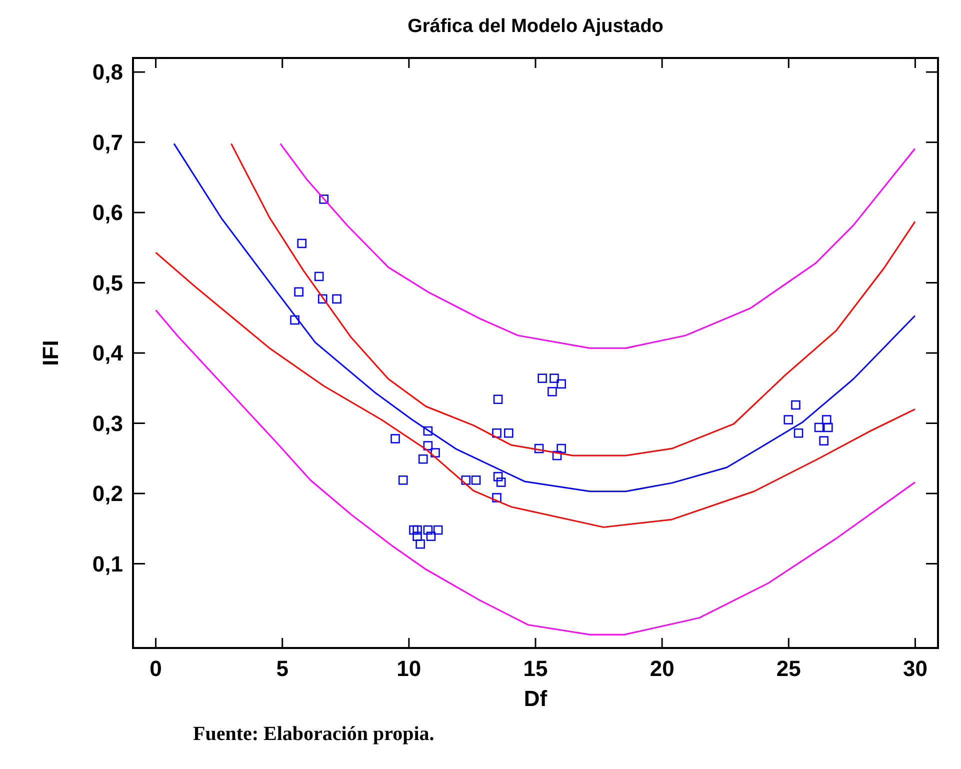 The height and width of the screenshot is (769, 961). I want to click on y-tick-label: 0,3, so click(107, 423).